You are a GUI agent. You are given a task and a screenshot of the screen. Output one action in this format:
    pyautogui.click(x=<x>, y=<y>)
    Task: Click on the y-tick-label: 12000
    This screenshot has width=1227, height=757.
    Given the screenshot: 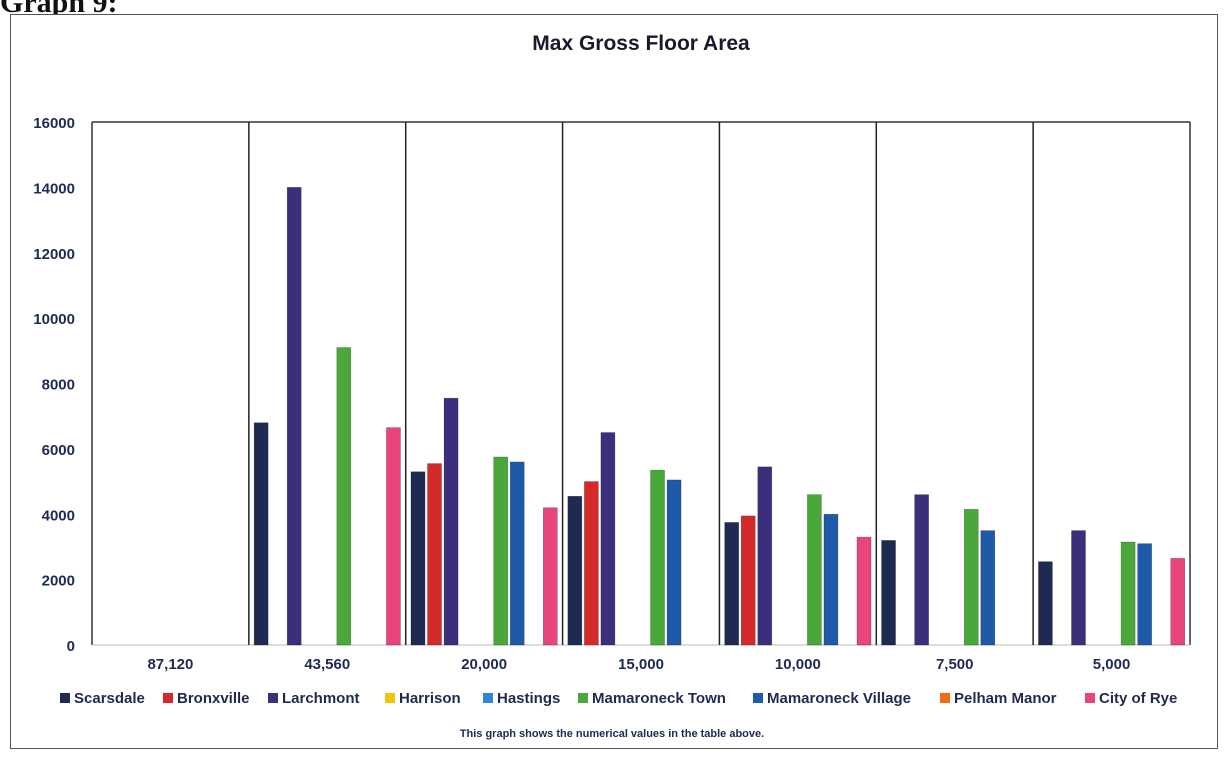 What is the action you would take?
    pyautogui.click(x=54, y=254)
    